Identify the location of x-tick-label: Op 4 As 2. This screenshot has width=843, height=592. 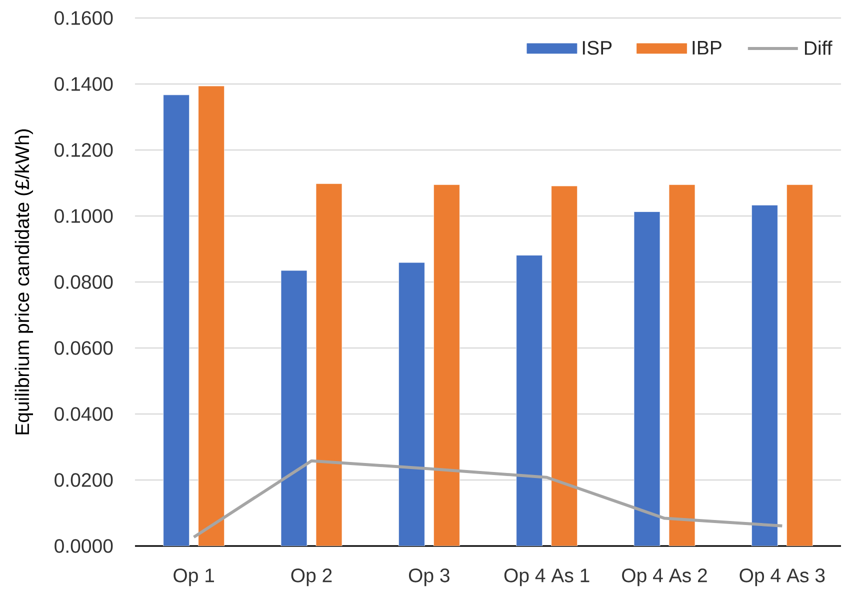
(664, 577).